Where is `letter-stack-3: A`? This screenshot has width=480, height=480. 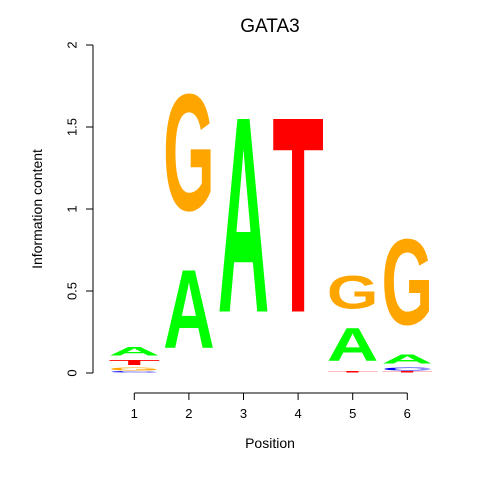
letter-stack-3: A is located at coordinates (244, 215).